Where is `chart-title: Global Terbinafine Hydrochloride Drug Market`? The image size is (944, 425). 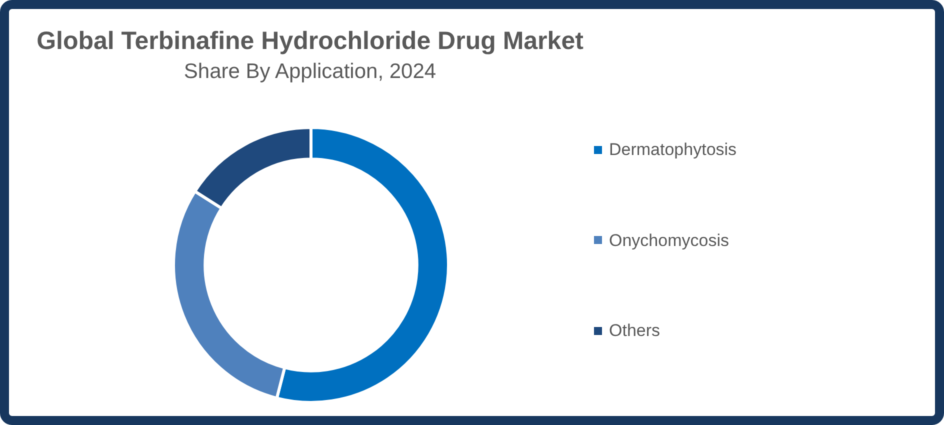 chart-title: Global Terbinafine Hydrochloride Drug Market is located at coordinates (310, 41).